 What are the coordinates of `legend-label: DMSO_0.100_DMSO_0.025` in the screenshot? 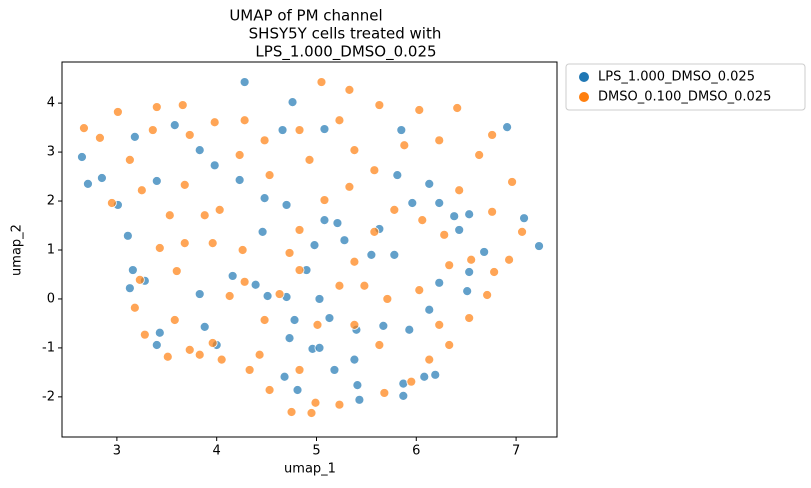 It's located at (684, 97).